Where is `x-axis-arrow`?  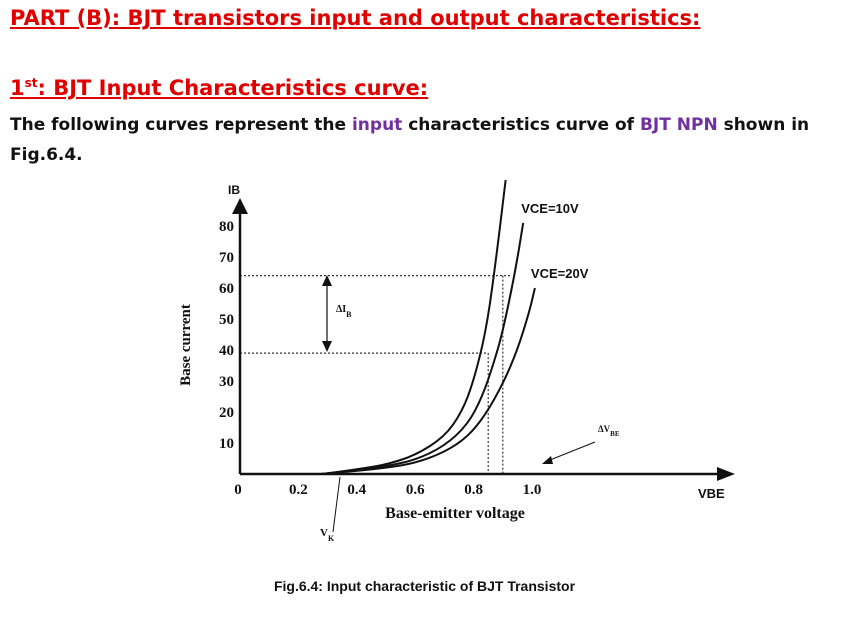
x-axis-arrow is located at coordinates (726, 474).